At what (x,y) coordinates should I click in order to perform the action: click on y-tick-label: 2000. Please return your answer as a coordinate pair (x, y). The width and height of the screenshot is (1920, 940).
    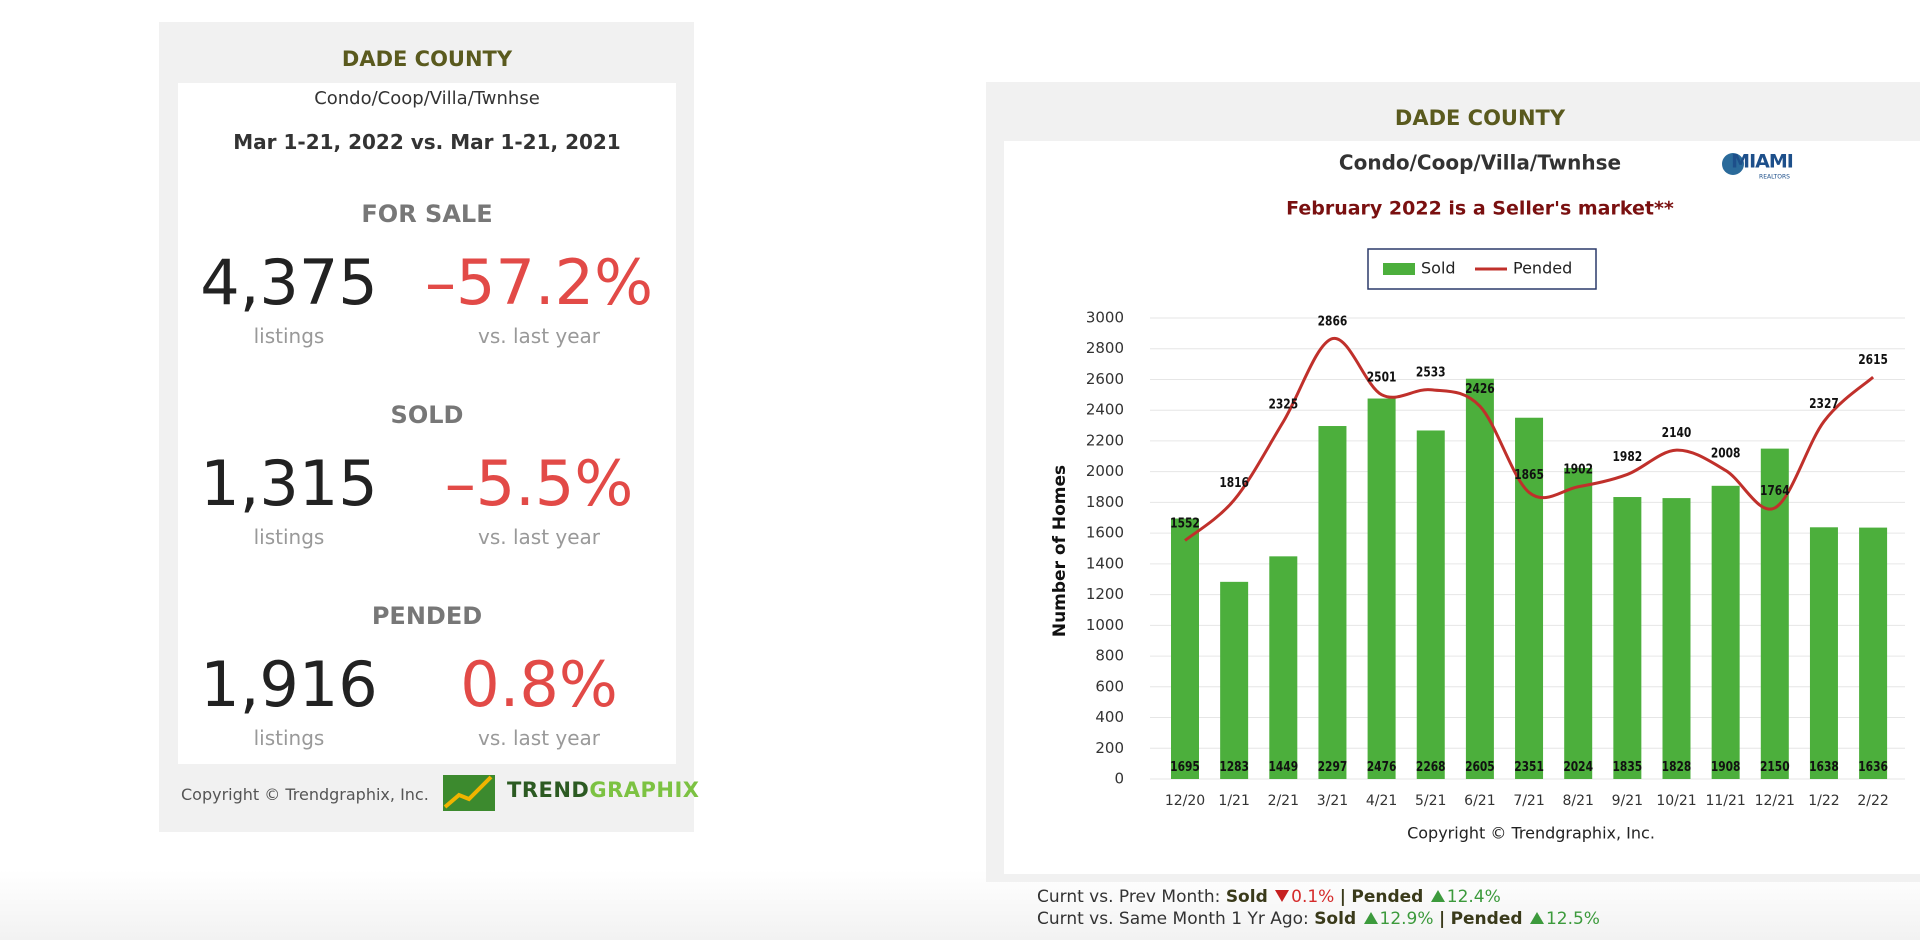
    Looking at the image, I should click on (1105, 471).